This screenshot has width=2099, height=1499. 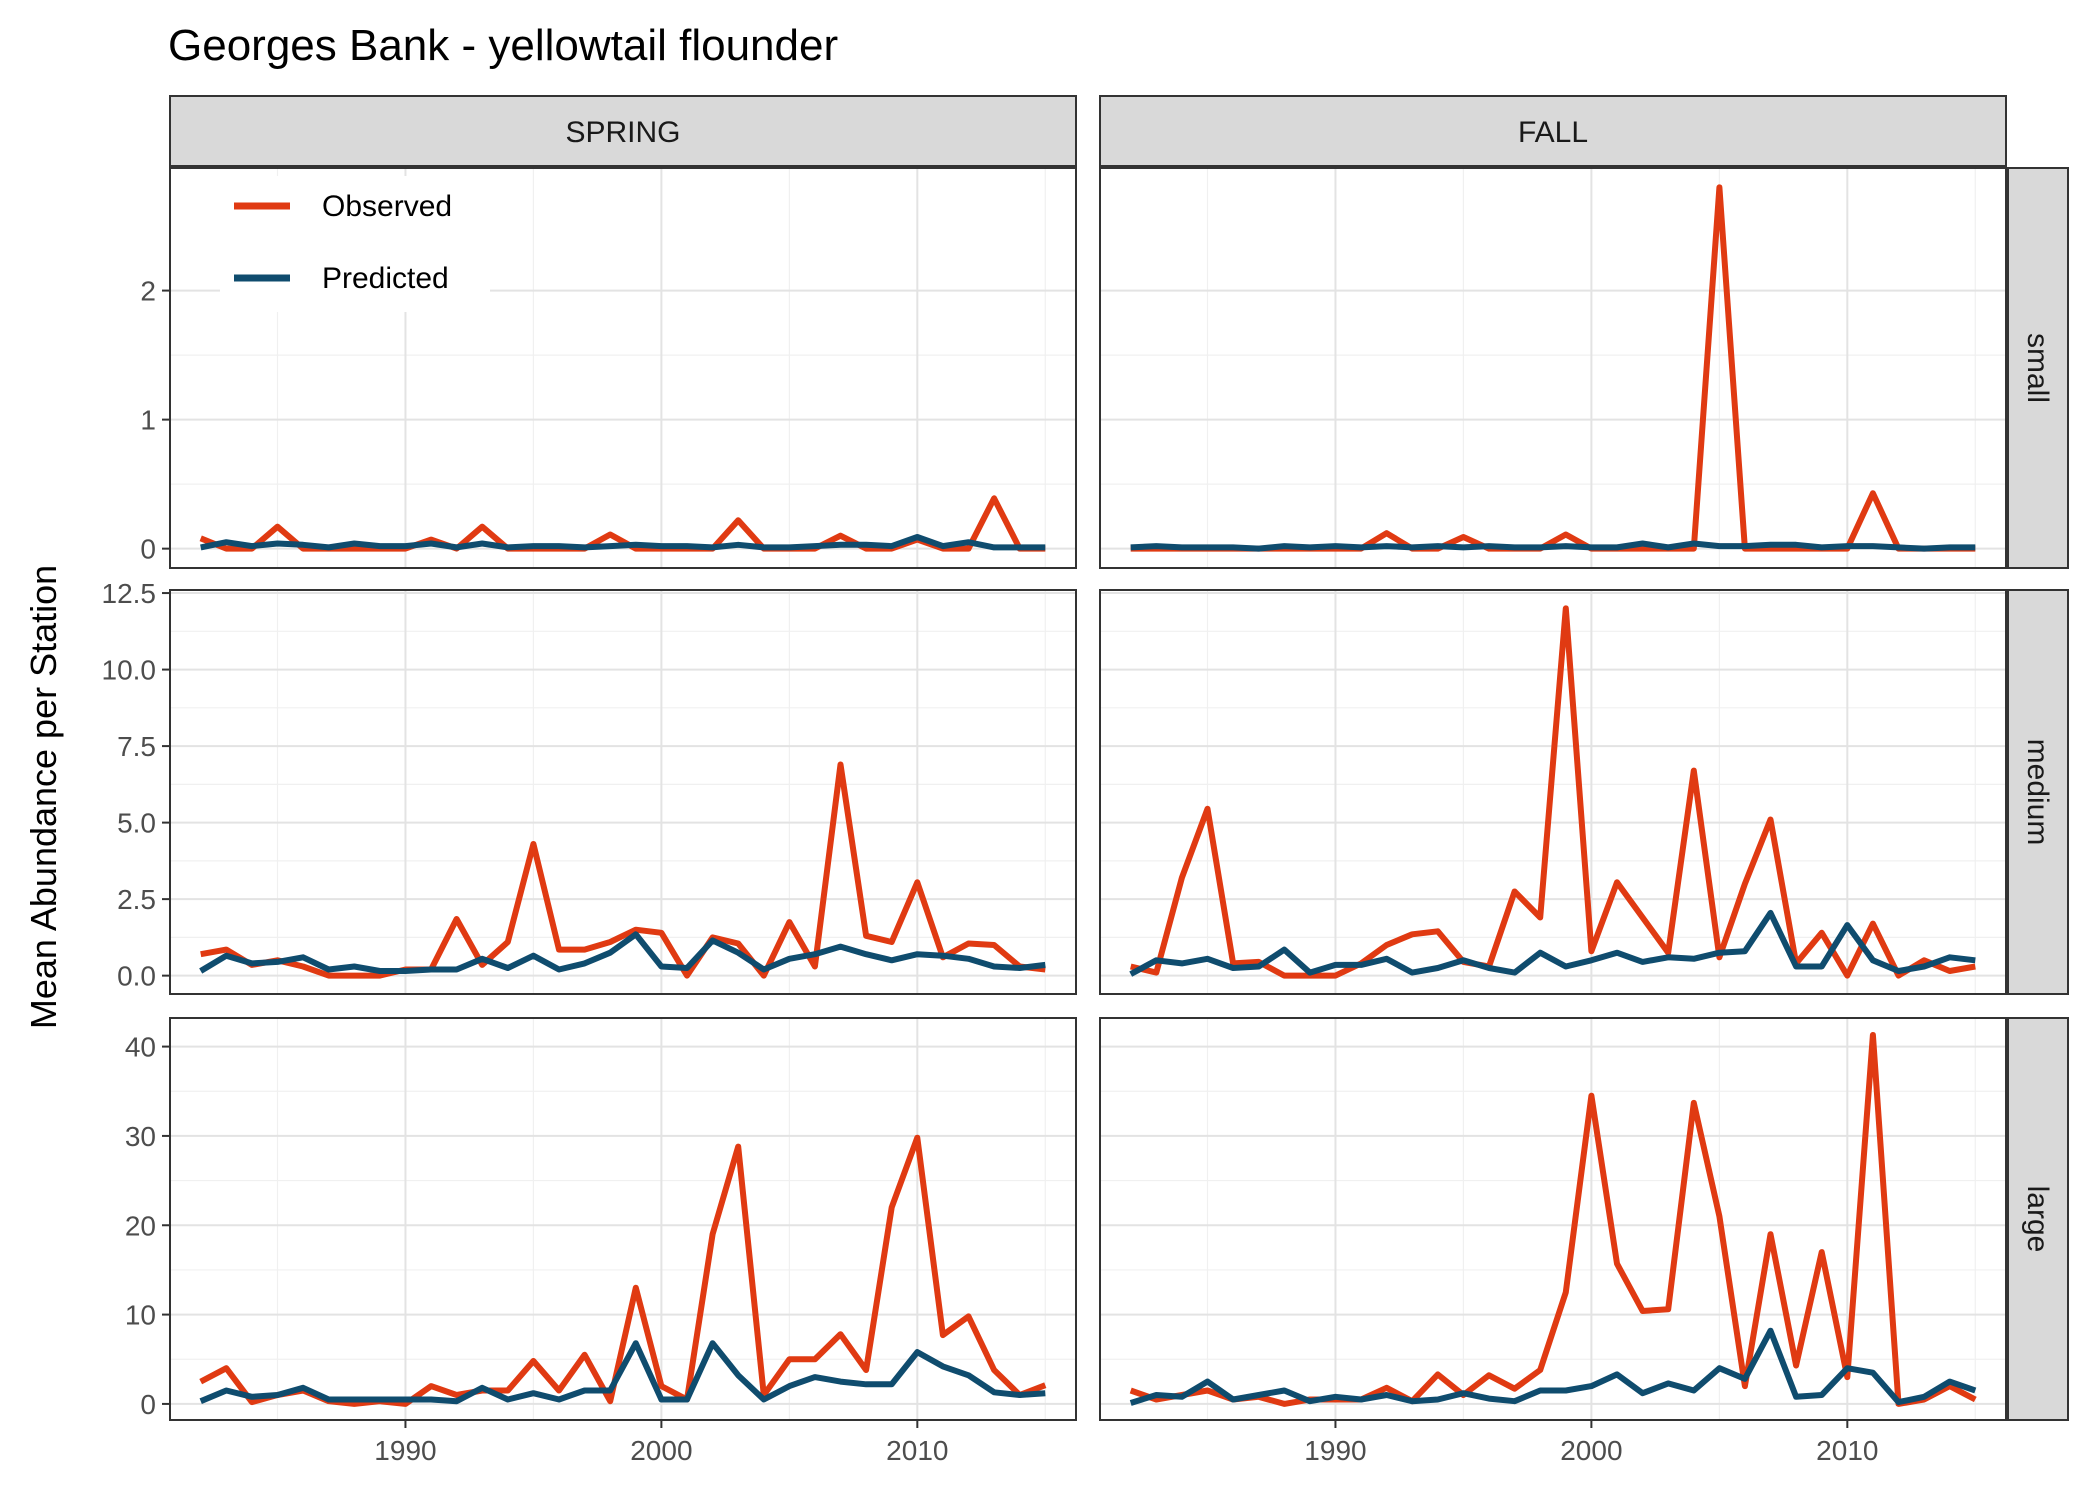 I want to click on legend-label-predicted: Predicted, so click(x=385, y=278).